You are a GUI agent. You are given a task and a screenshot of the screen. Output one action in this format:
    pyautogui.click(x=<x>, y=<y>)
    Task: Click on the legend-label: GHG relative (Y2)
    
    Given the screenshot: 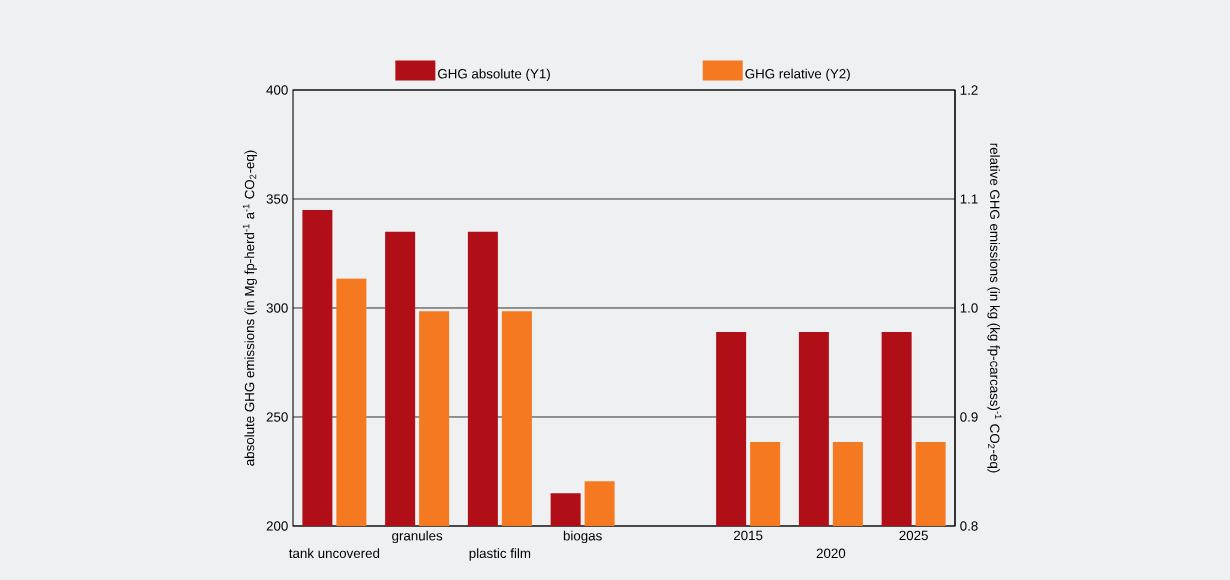 What is the action you would take?
    pyautogui.click(x=797, y=75)
    